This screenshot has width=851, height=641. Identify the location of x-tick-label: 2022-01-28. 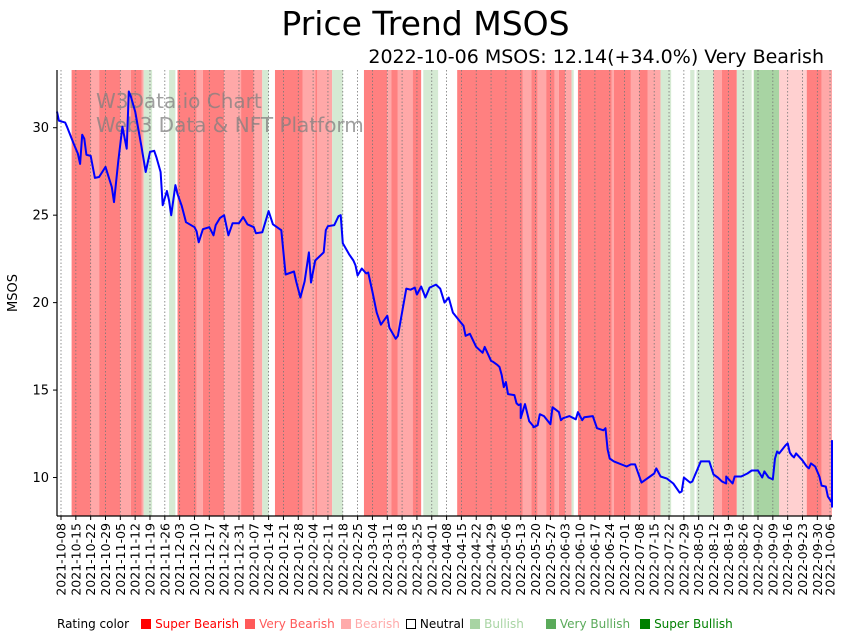
(298, 559).